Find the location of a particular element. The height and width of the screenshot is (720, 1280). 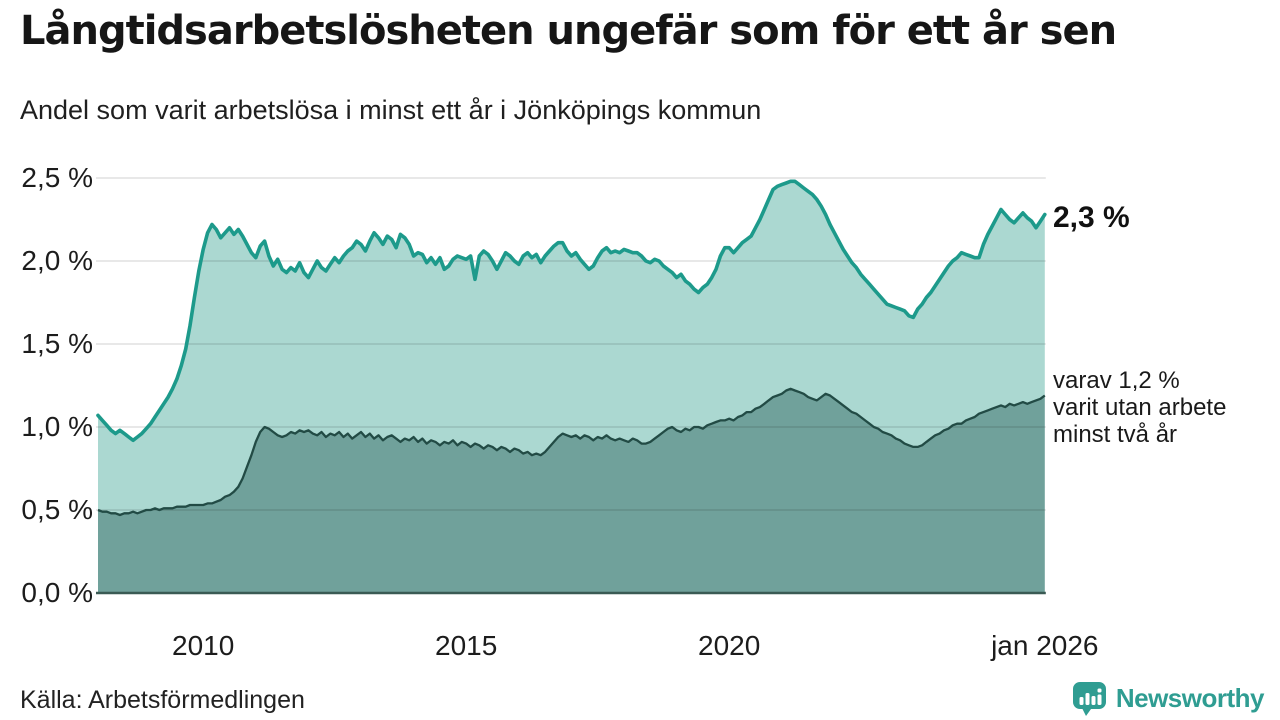

y-tick-label: 0,5 % is located at coordinates (57, 509).